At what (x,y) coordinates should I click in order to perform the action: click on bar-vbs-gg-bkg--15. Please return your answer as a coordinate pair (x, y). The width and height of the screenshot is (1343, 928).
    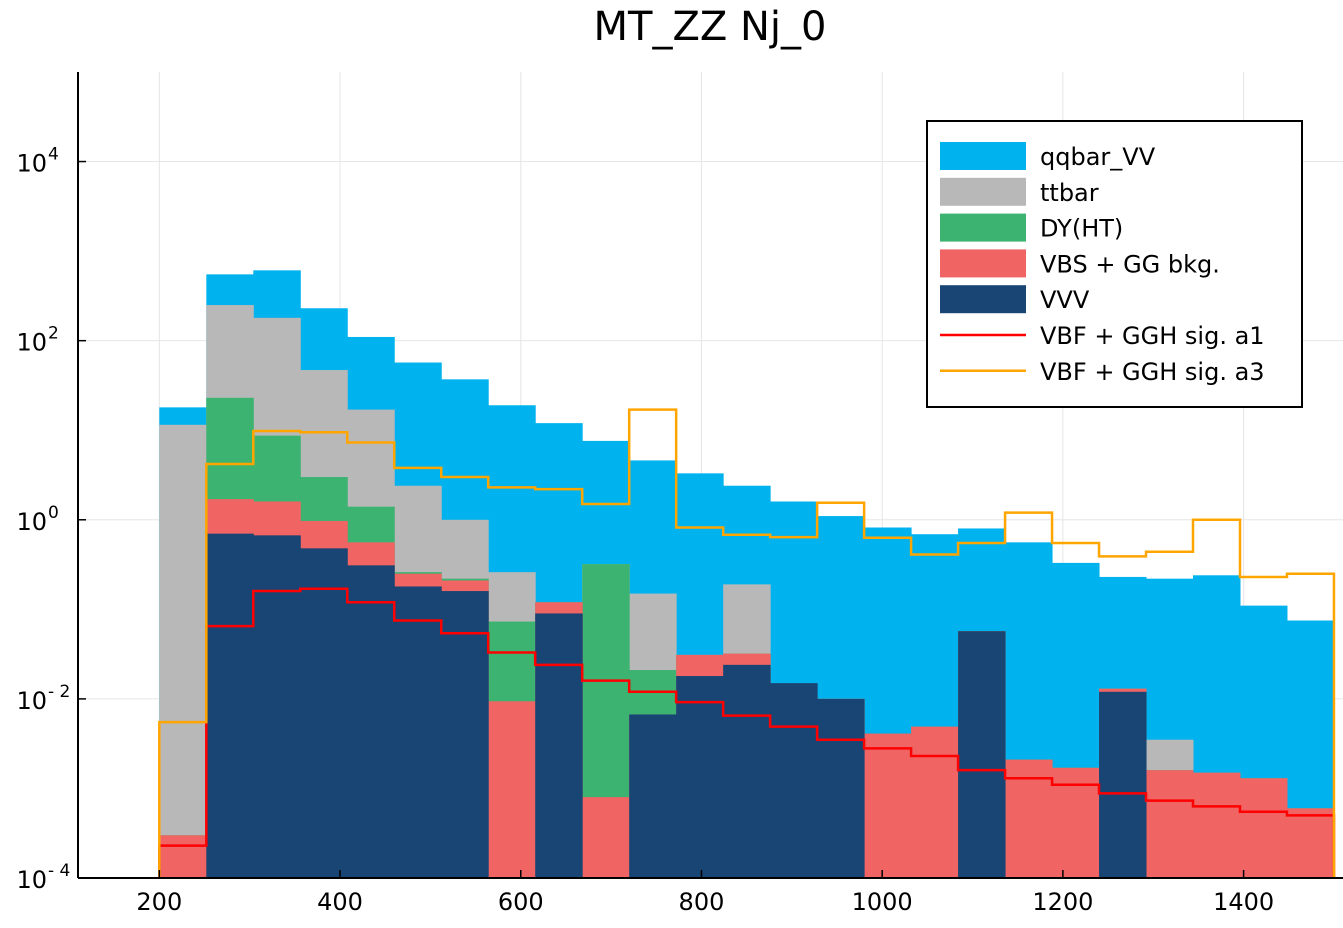
    Looking at the image, I should click on (888, 805).